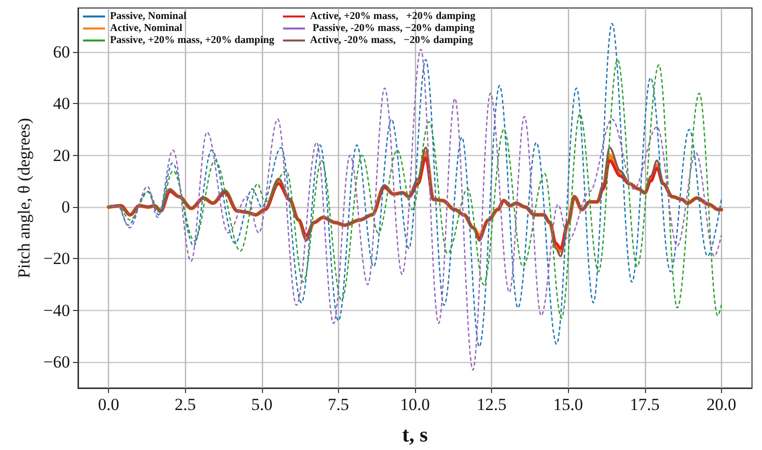 This screenshot has height=450, width=762. I want to click on x-tick-label: 7.5, so click(339, 404).